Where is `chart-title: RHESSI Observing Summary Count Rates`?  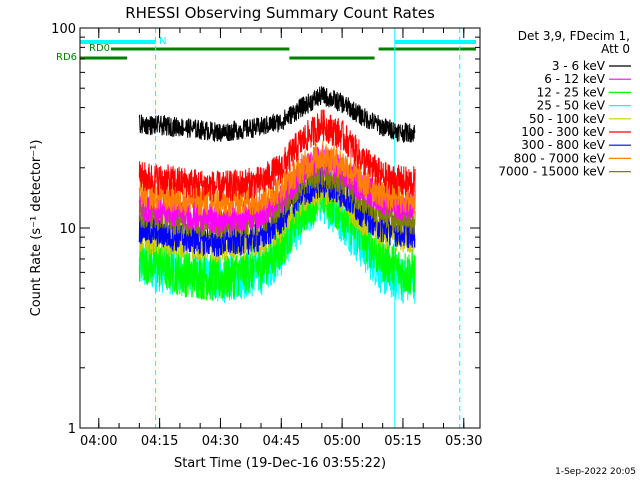
chart-title: RHESSI Observing Summary Count Rates is located at coordinates (280, 13).